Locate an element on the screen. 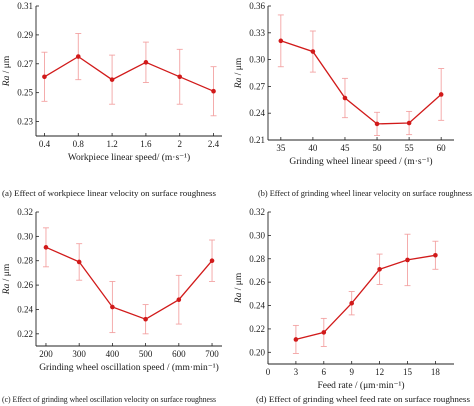 The image size is (474, 406). y-tick-label: 0.23 is located at coordinates (25, 122).